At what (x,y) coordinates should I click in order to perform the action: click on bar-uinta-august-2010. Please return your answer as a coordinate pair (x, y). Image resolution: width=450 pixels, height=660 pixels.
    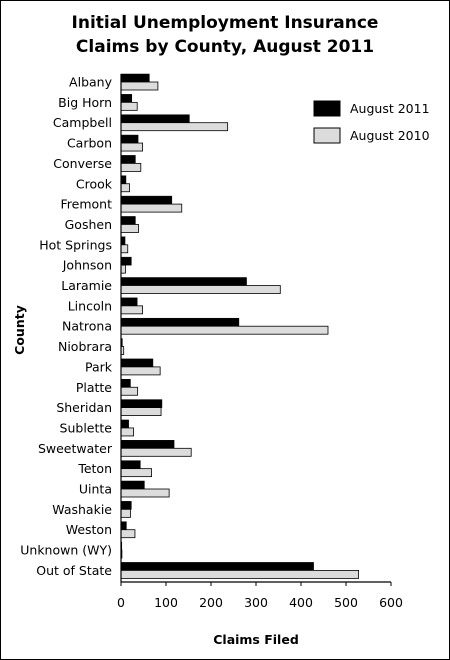
    Looking at the image, I should click on (145, 493).